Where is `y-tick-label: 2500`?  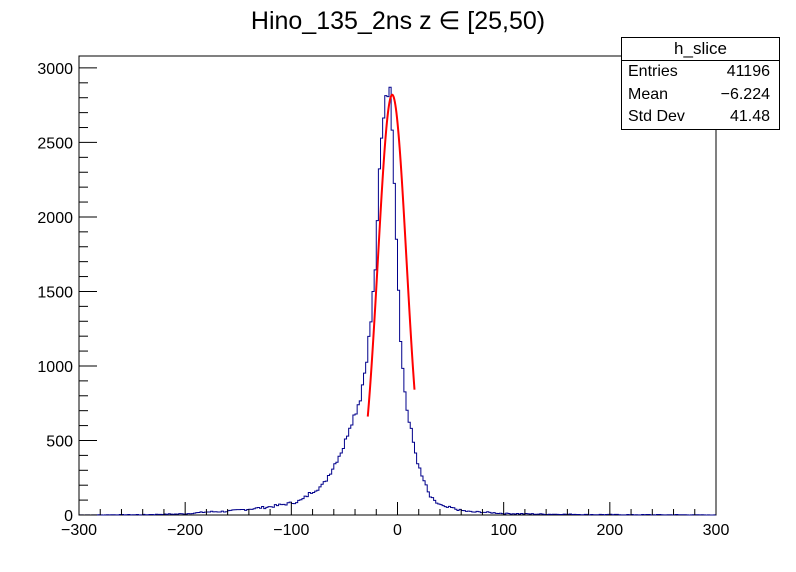
y-tick-label: 2500 is located at coordinates (55, 143).